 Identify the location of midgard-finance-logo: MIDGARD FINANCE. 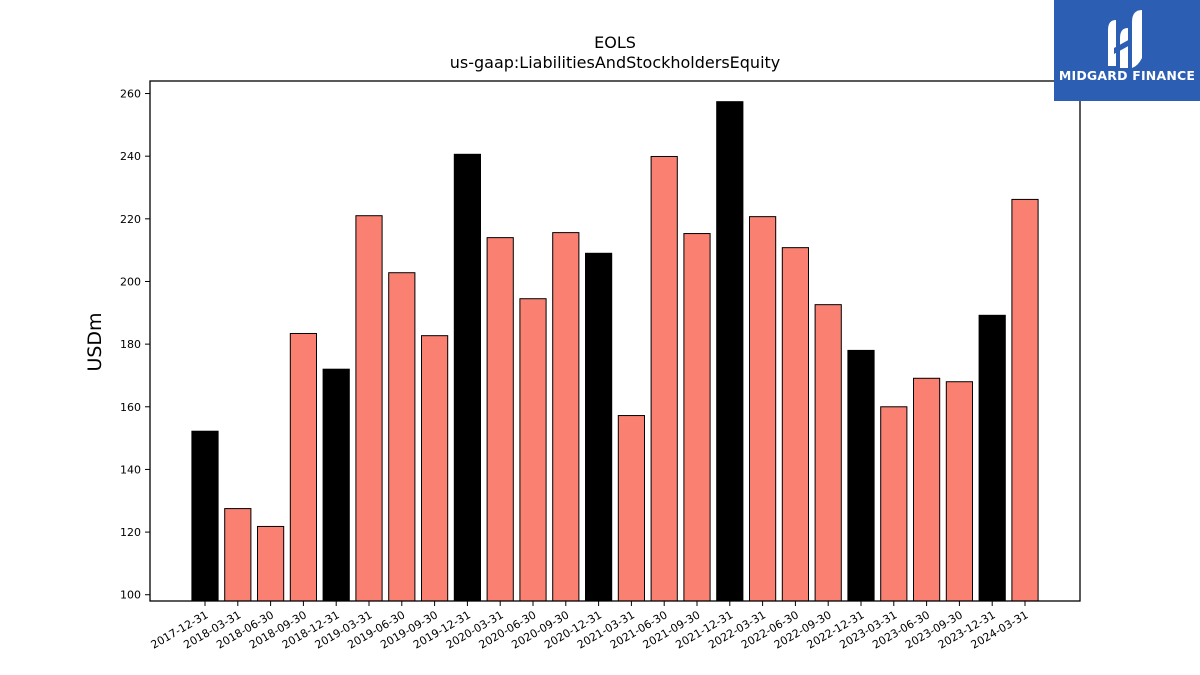
(1127, 50).